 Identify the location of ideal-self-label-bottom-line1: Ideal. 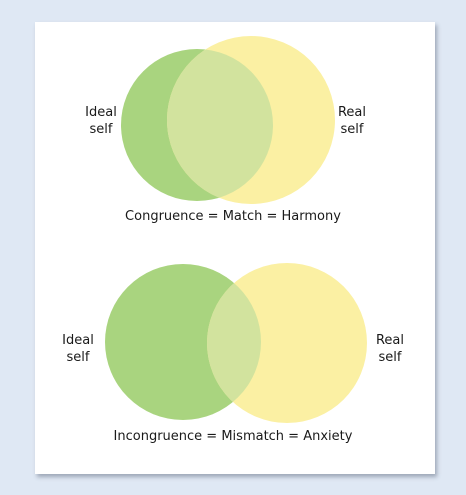
(78, 340).